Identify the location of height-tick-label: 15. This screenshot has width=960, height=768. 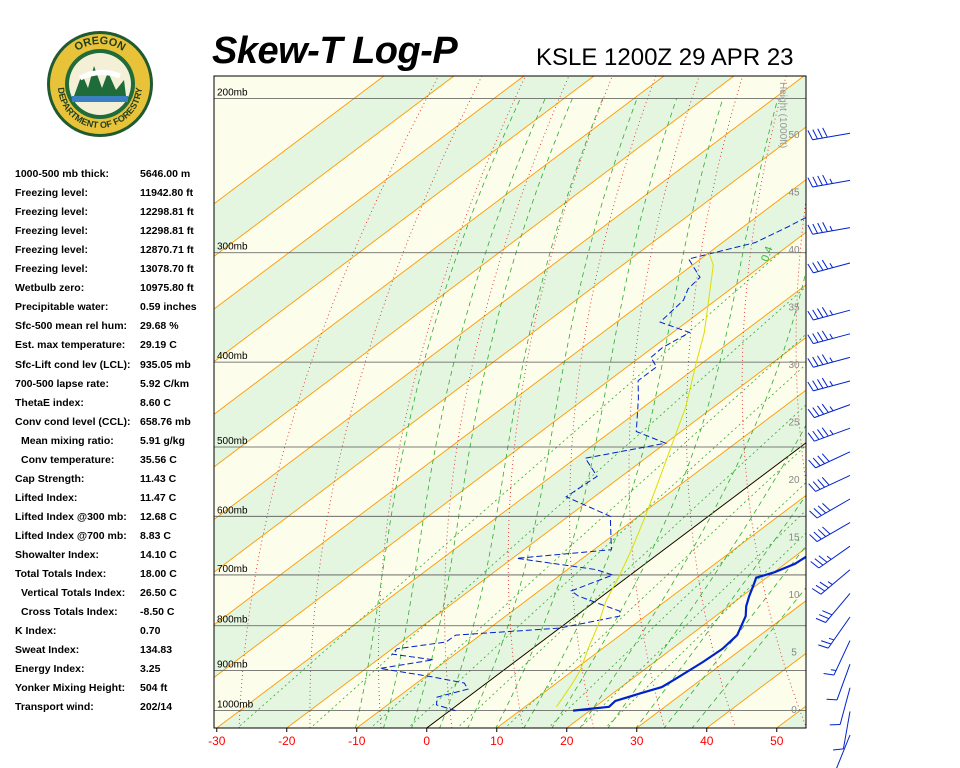
(794, 538).